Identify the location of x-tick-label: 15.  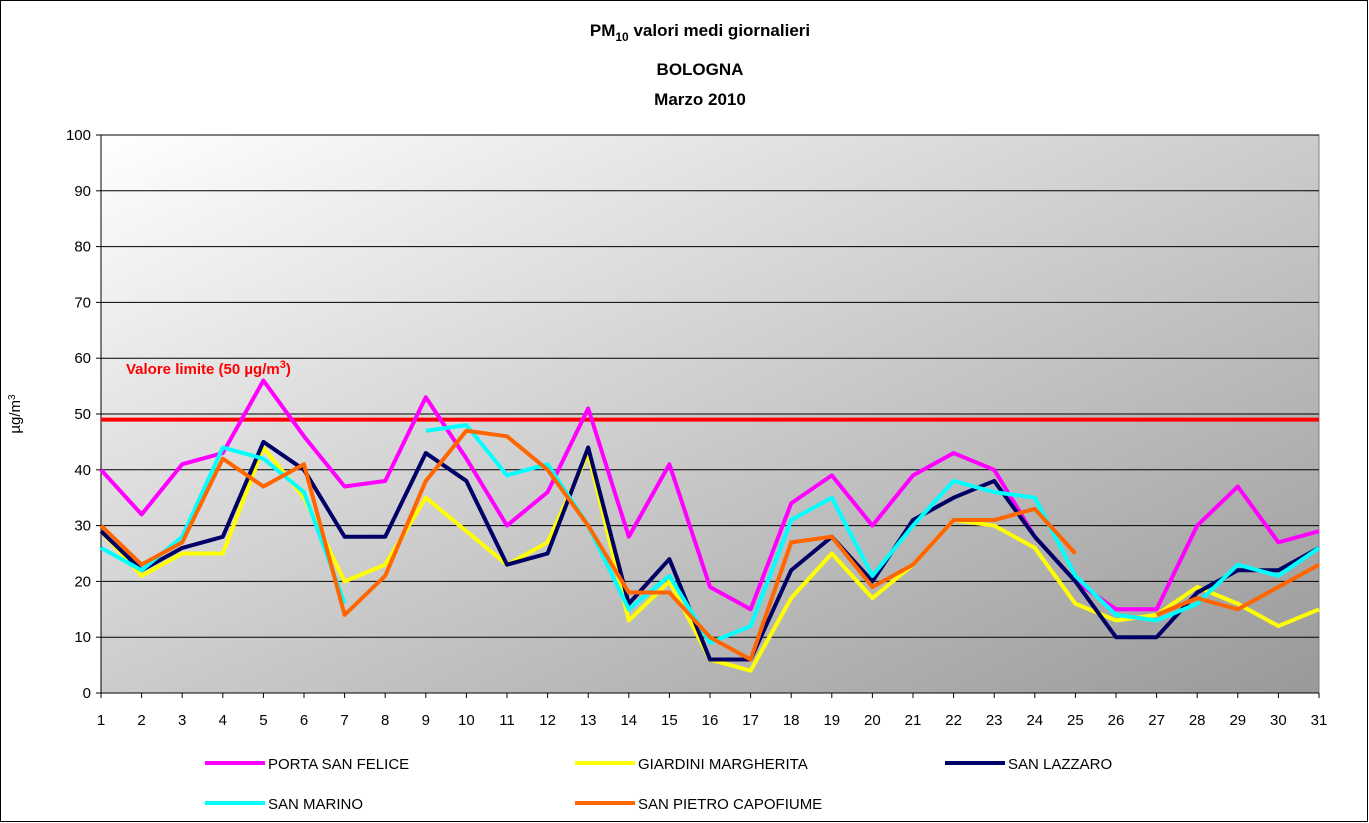
(669, 720).